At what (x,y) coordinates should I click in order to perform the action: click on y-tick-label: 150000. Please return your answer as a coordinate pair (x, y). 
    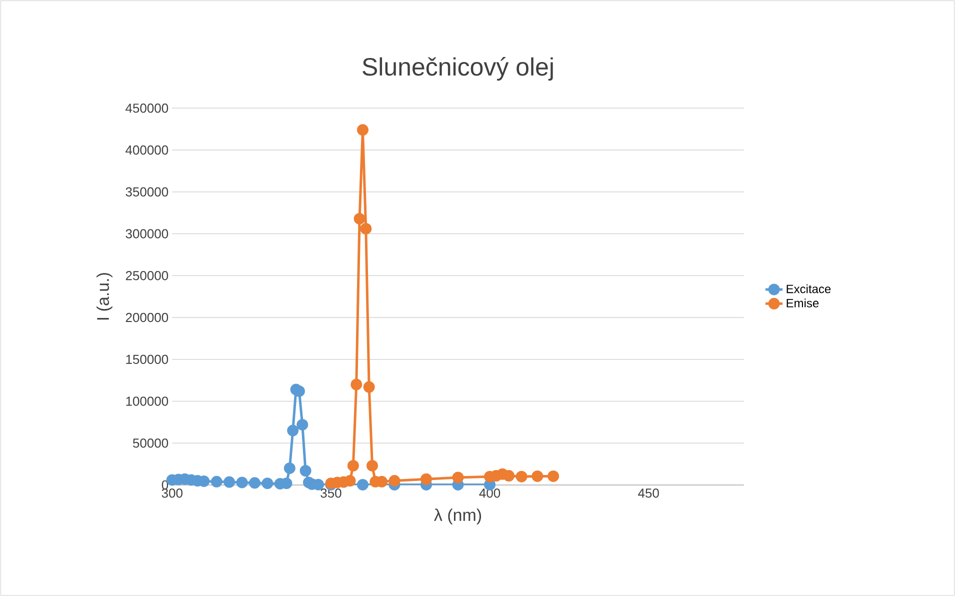
    Looking at the image, I should click on (147, 359).